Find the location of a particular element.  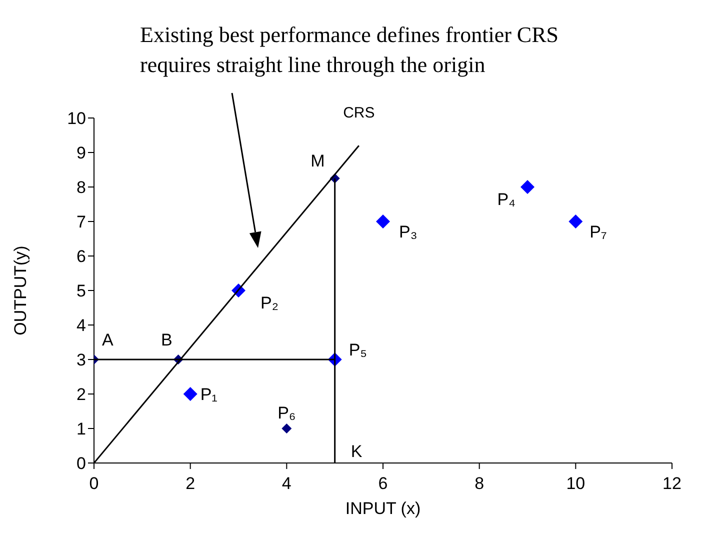

y-tick-label: 1 is located at coordinates (81, 429).